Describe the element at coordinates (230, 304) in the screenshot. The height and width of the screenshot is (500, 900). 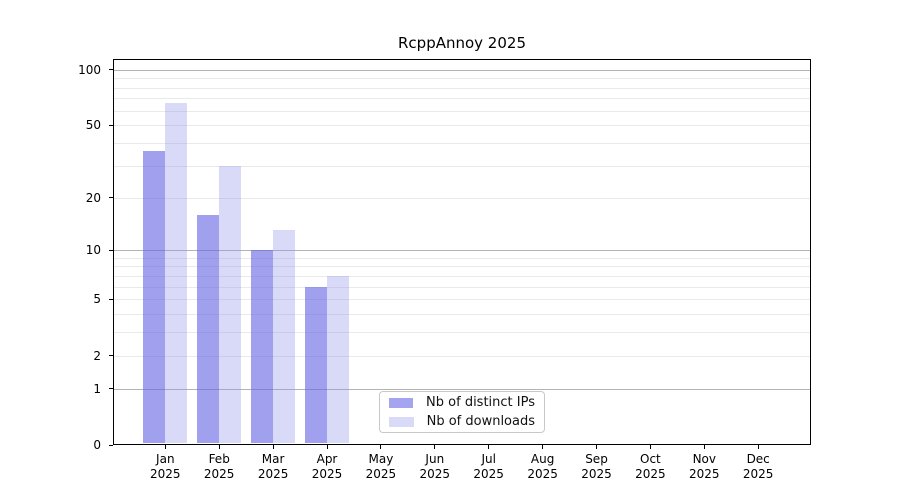
I see `bar-downloads-feb` at that location.